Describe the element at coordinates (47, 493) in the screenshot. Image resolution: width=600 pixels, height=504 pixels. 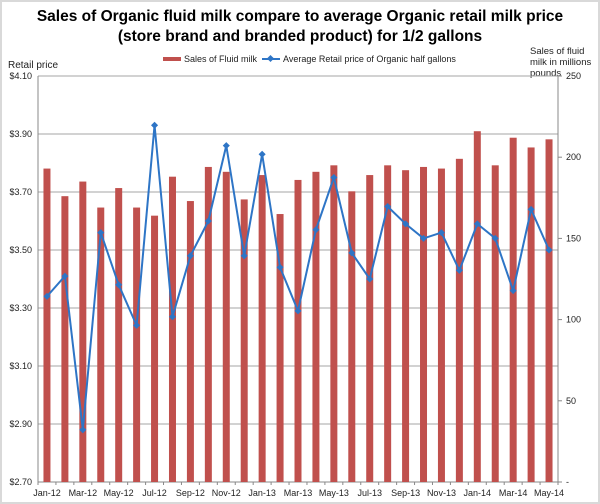
I see `x-tick-label: Jan-12` at that location.